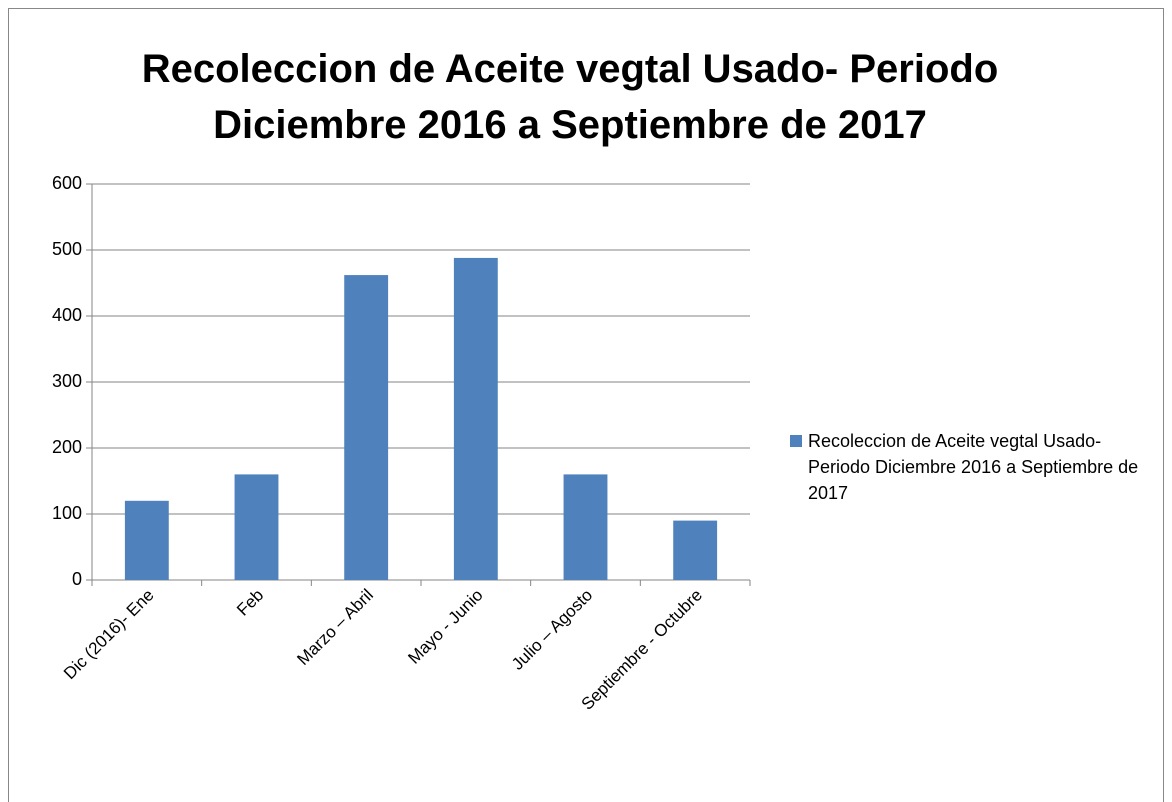  Describe the element at coordinates (335, 627) in the screenshot. I see `x-tick-label: Marzo – Abril` at that location.